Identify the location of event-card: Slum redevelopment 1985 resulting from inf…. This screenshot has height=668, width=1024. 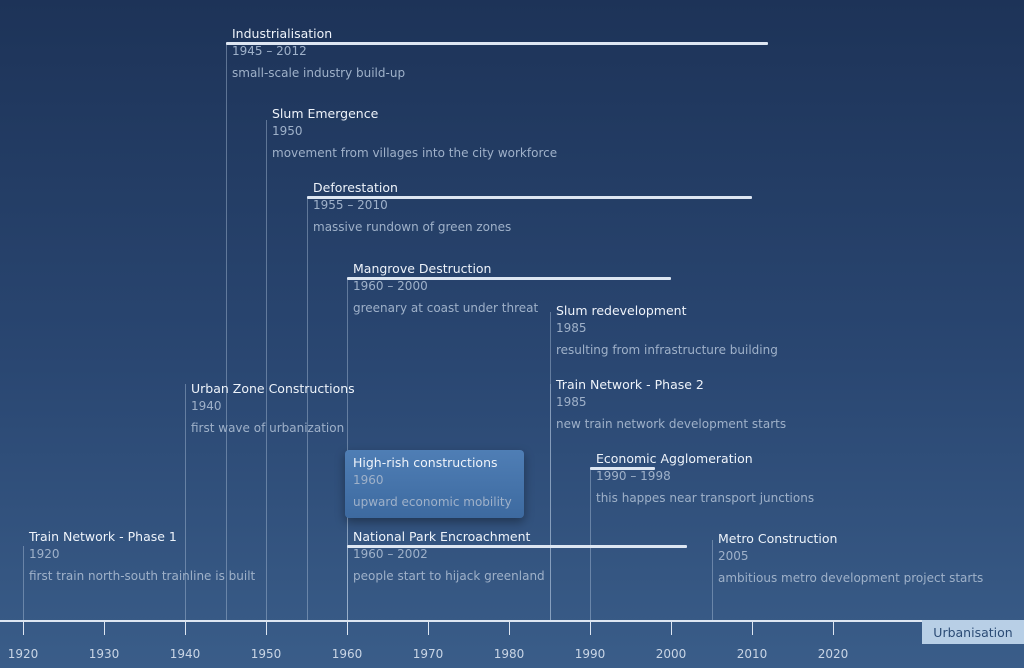
(667, 330).